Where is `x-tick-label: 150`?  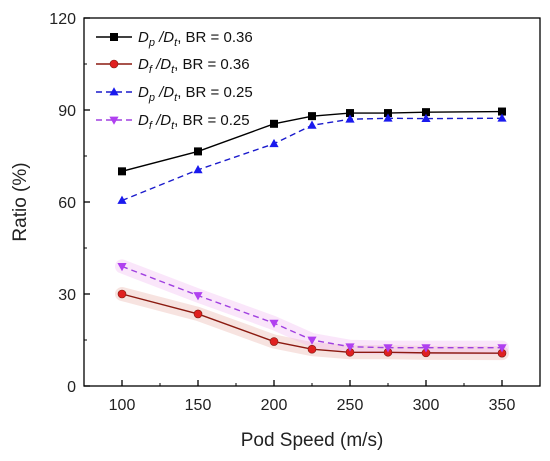
x-tick-label: 150 is located at coordinates (198, 405).